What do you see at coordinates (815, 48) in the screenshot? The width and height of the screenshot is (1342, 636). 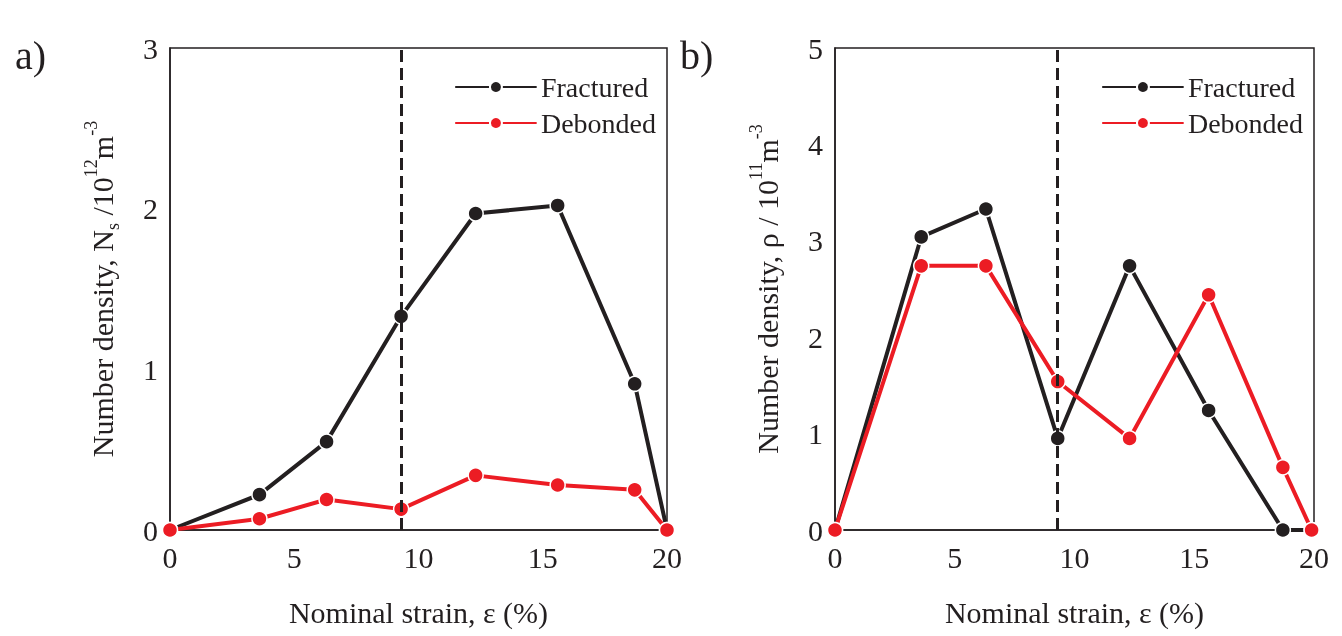 I see `y-tick-label: 5` at bounding box center [815, 48].